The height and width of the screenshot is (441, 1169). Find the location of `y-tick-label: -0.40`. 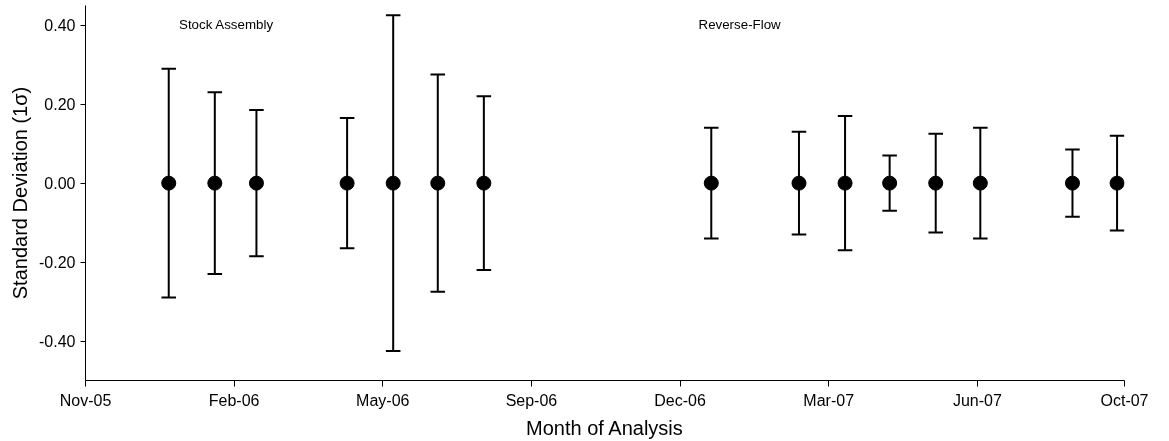

y-tick-label: -0.40 is located at coordinates (57, 342).